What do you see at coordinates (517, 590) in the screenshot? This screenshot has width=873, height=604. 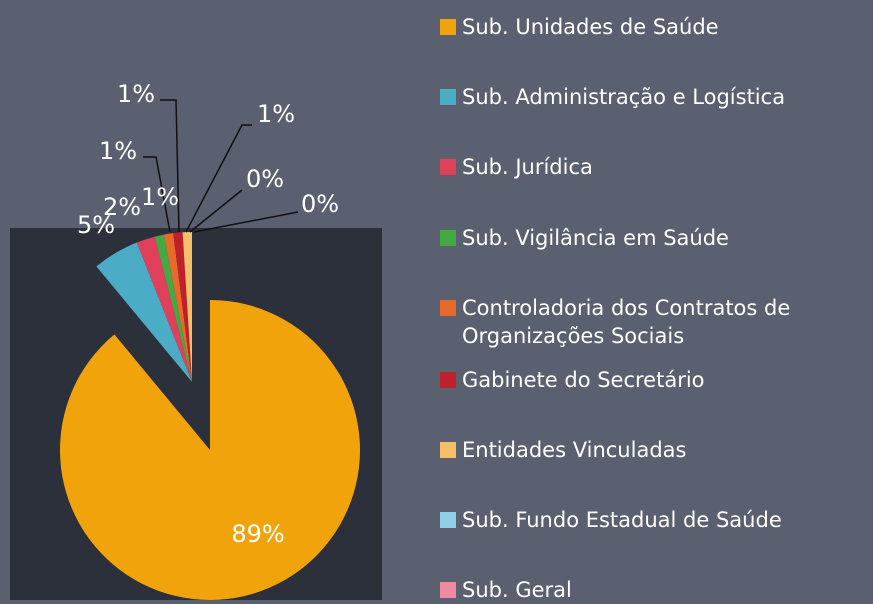 I see `legend-label: Sub. Geral` at bounding box center [517, 590].